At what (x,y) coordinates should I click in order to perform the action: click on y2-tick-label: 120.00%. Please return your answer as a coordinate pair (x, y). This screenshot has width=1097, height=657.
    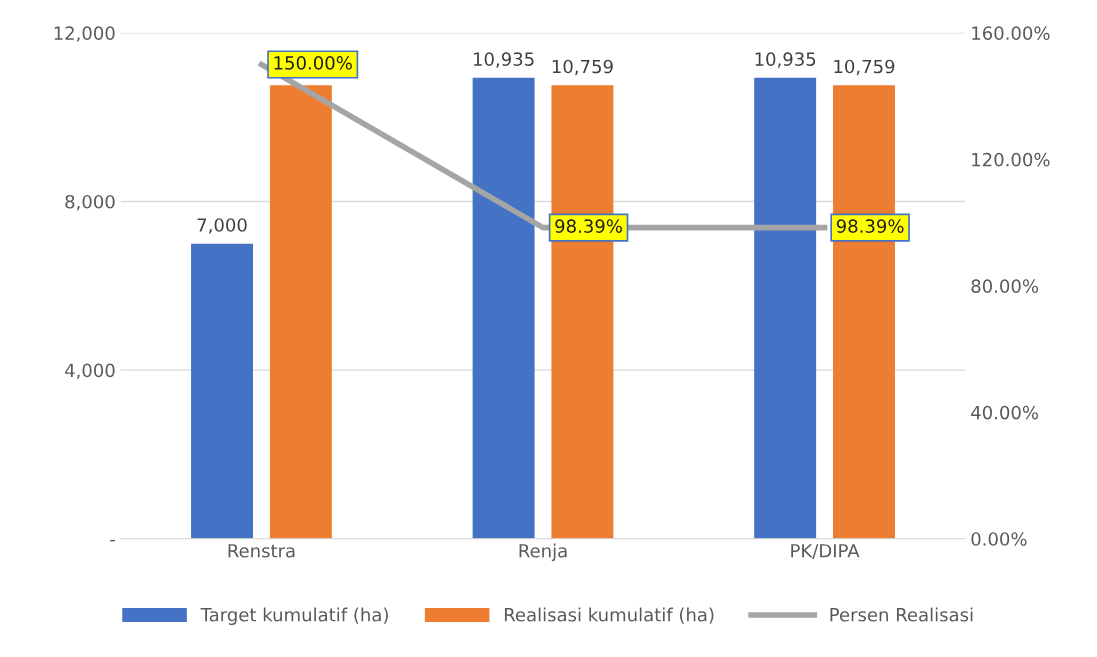
    Looking at the image, I should click on (1011, 159).